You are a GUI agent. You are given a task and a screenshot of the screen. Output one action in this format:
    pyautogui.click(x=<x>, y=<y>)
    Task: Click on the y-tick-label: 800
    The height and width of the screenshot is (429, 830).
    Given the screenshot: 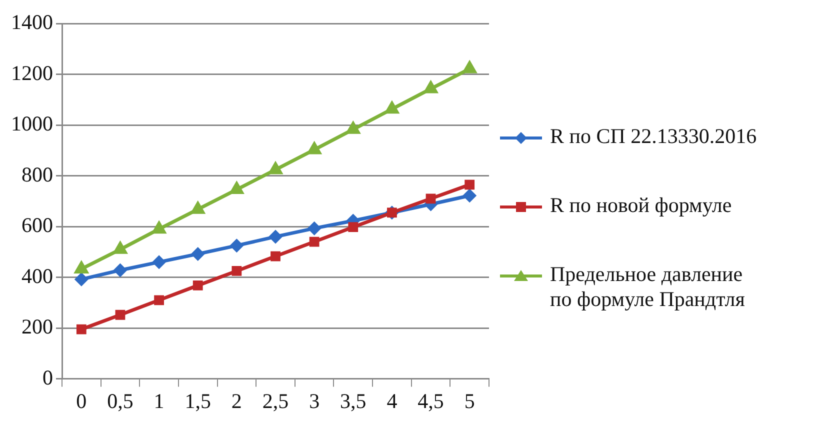 What is the action you would take?
    pyautogui.click(x=37, y=174)
    